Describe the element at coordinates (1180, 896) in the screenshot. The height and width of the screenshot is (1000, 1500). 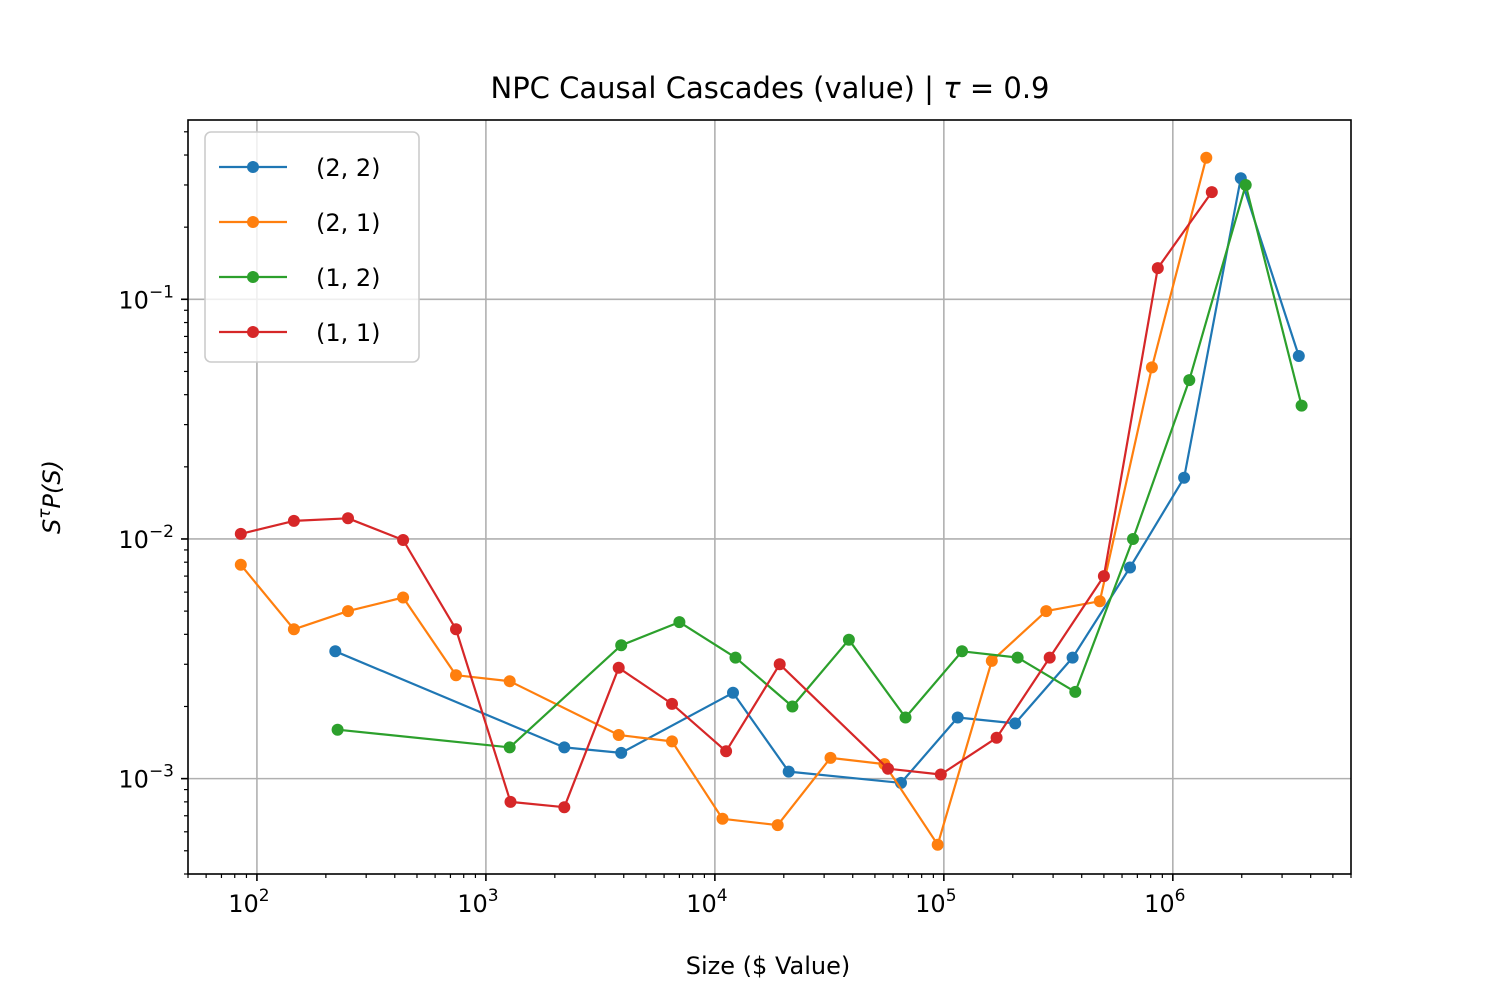
I see `x-tick-label-exponent: 6` at that location.